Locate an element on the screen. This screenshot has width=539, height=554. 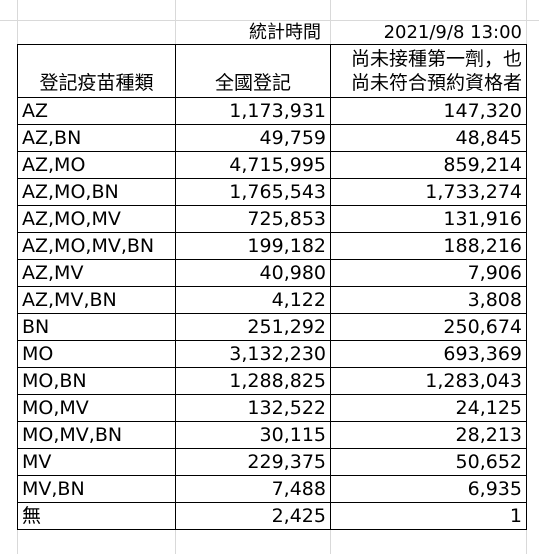
table-row: AZ,MO 4,715,995 859,214 is located at coordinates (272, 165).